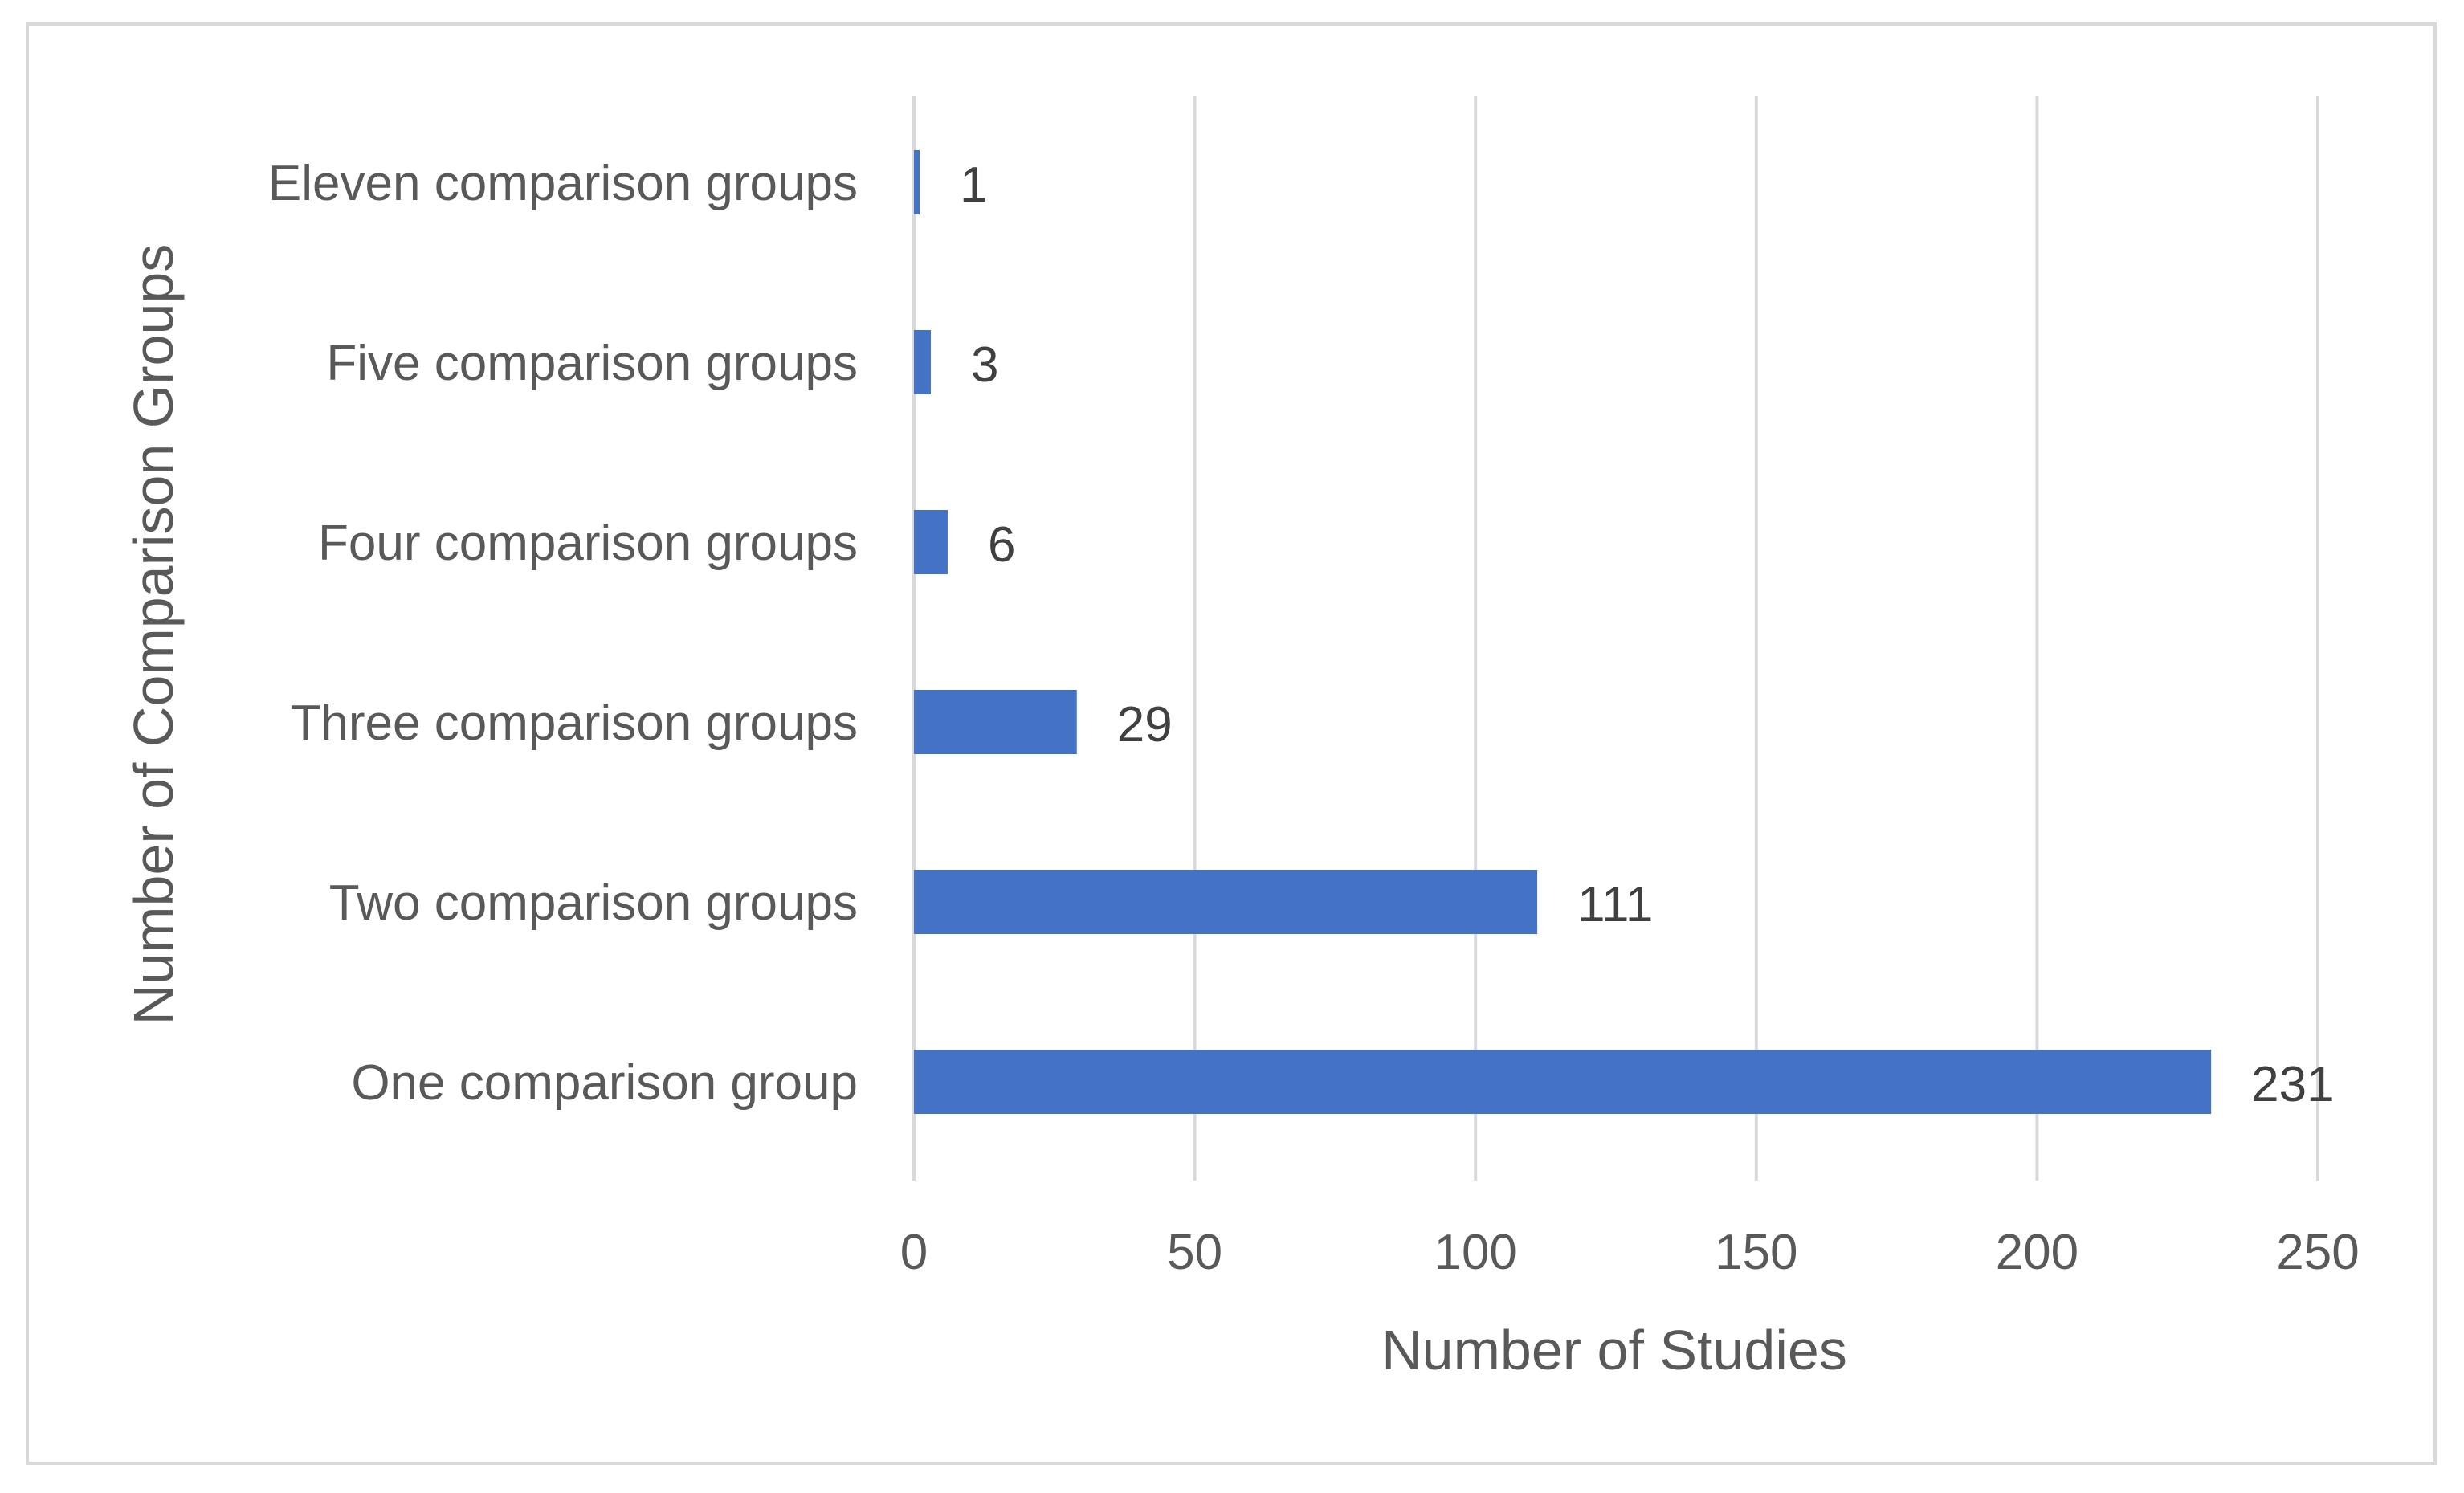 The height and width of the screenshot is (1493, 2464). Describe the element at coordinates (604, 1083) in the screenshot. I see `category-label: One comparison group` at that location.